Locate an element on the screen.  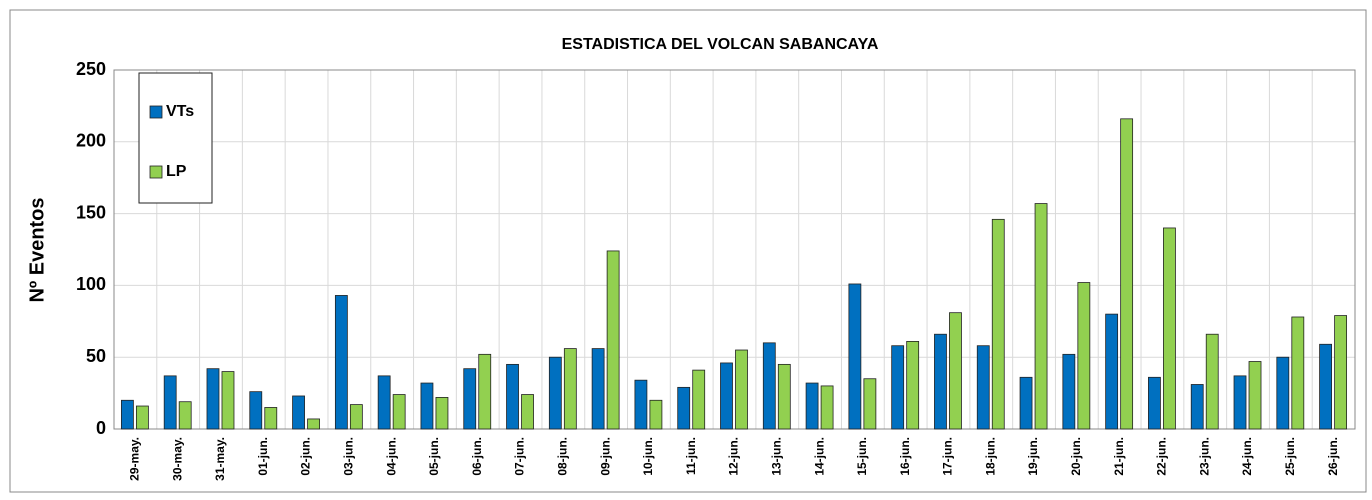
x-tick-label: 19-jun. is located at coordinates (1033, 456).